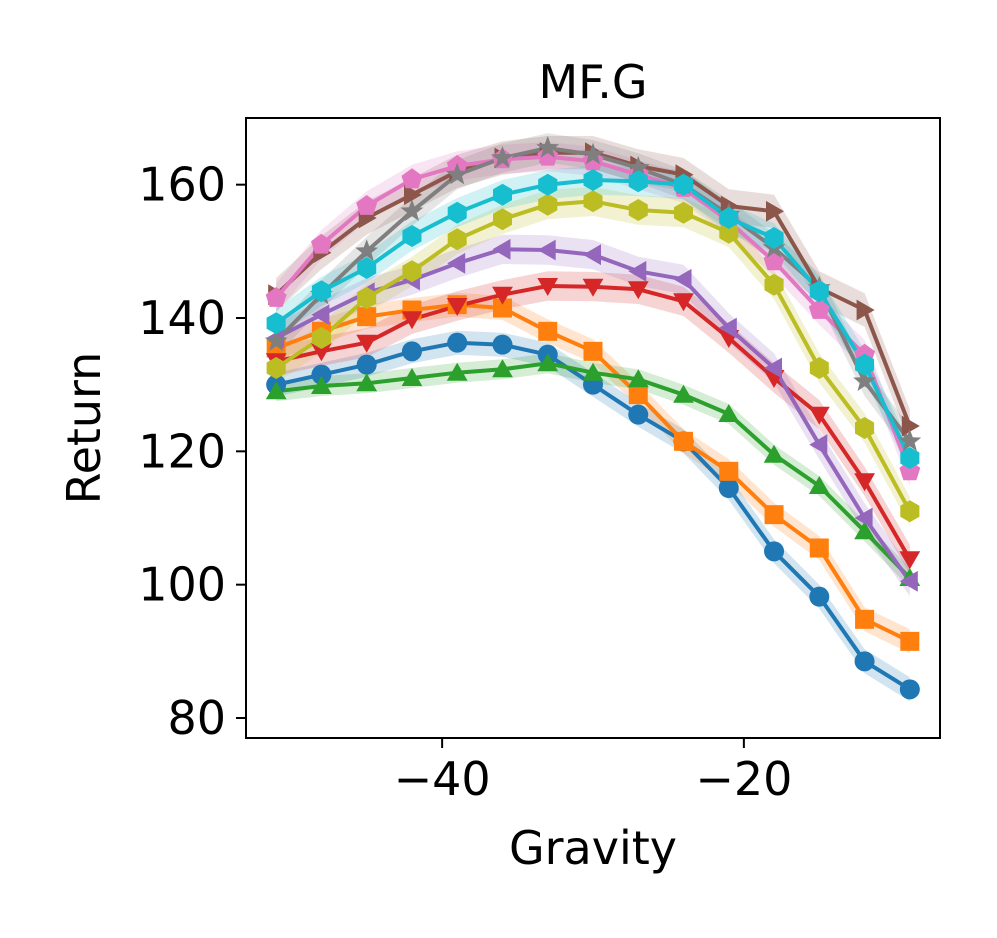  I want to click on y-tick-label: 80, so click(196, 718).